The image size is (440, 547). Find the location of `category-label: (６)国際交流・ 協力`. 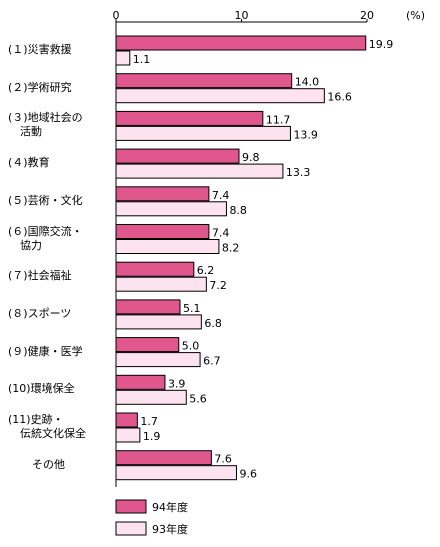

category-label: (６)国際交流・ 協力 is located at coordinates (45, 239).